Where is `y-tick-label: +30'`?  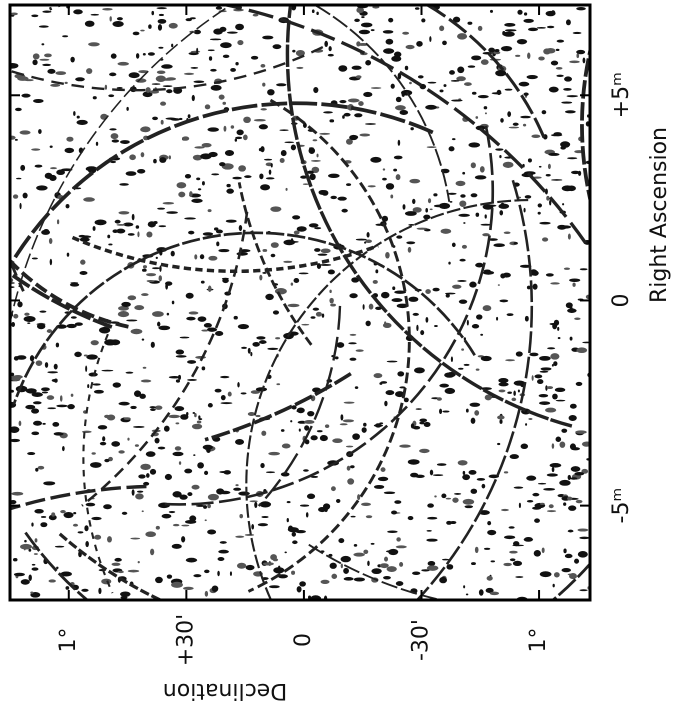
y-tick-label: +30' is located at coordinates (185, 640).